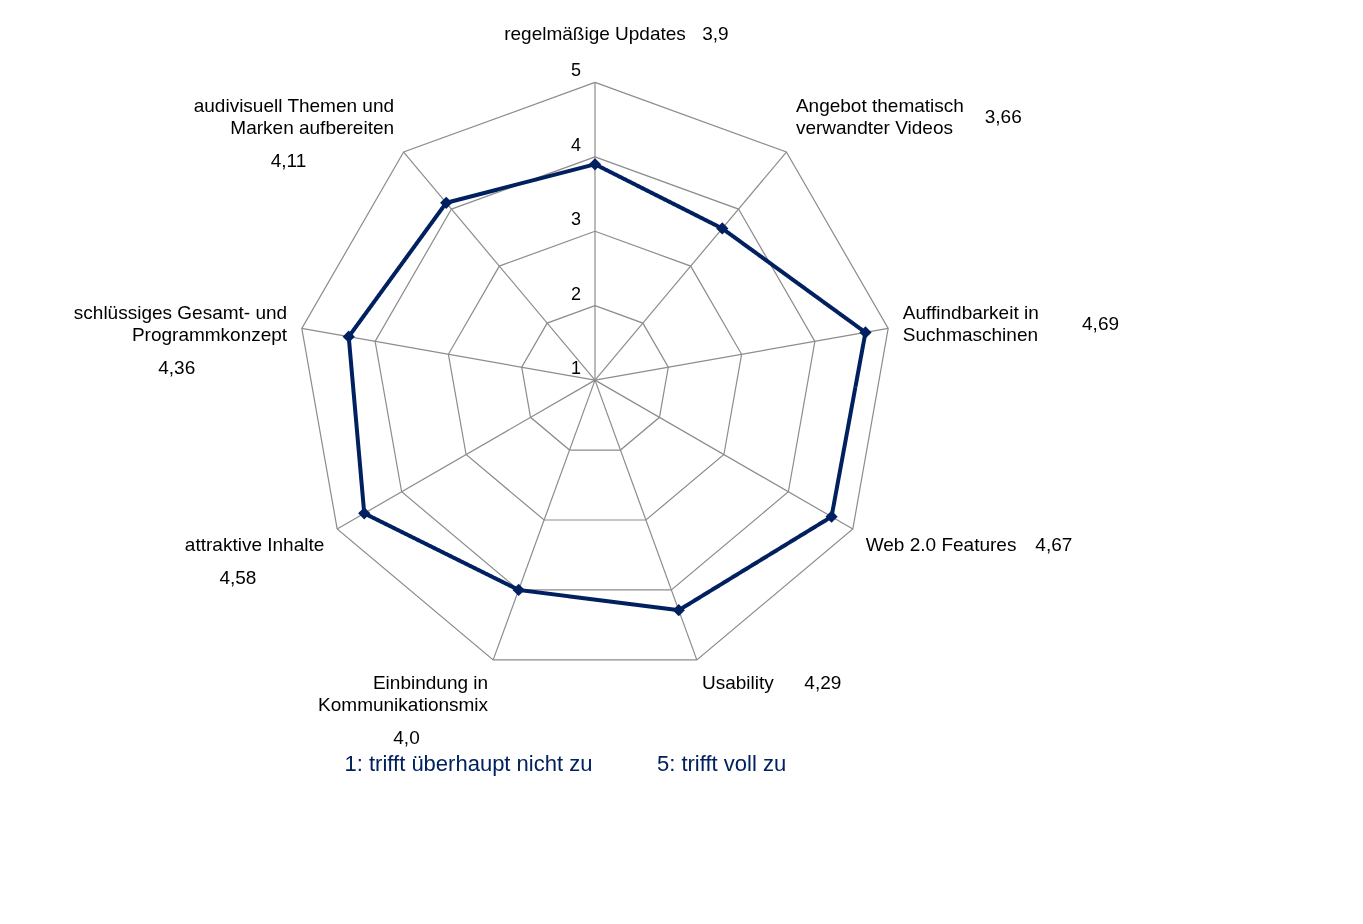 The image size is (1363, 924). Describe the element at coordinates (1101, 323) in the screenshot. I see `text: 4,69` at that location.